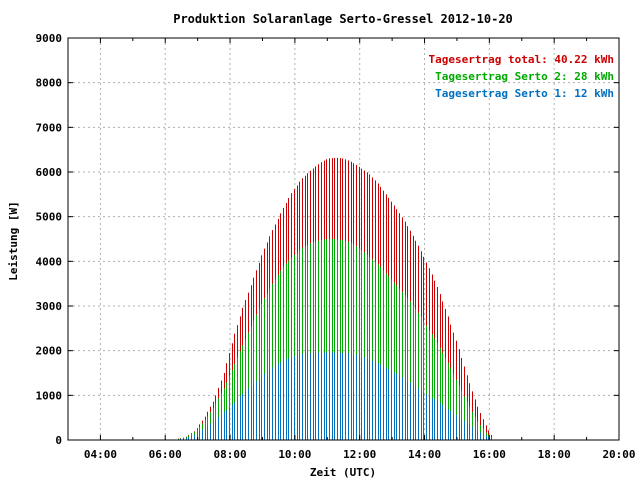 The width and height of the screenshot is (640, 480). Describe the element at coordinates (424, 454) in the screenshot. I see `x-tick-label: 14:00` at that location.